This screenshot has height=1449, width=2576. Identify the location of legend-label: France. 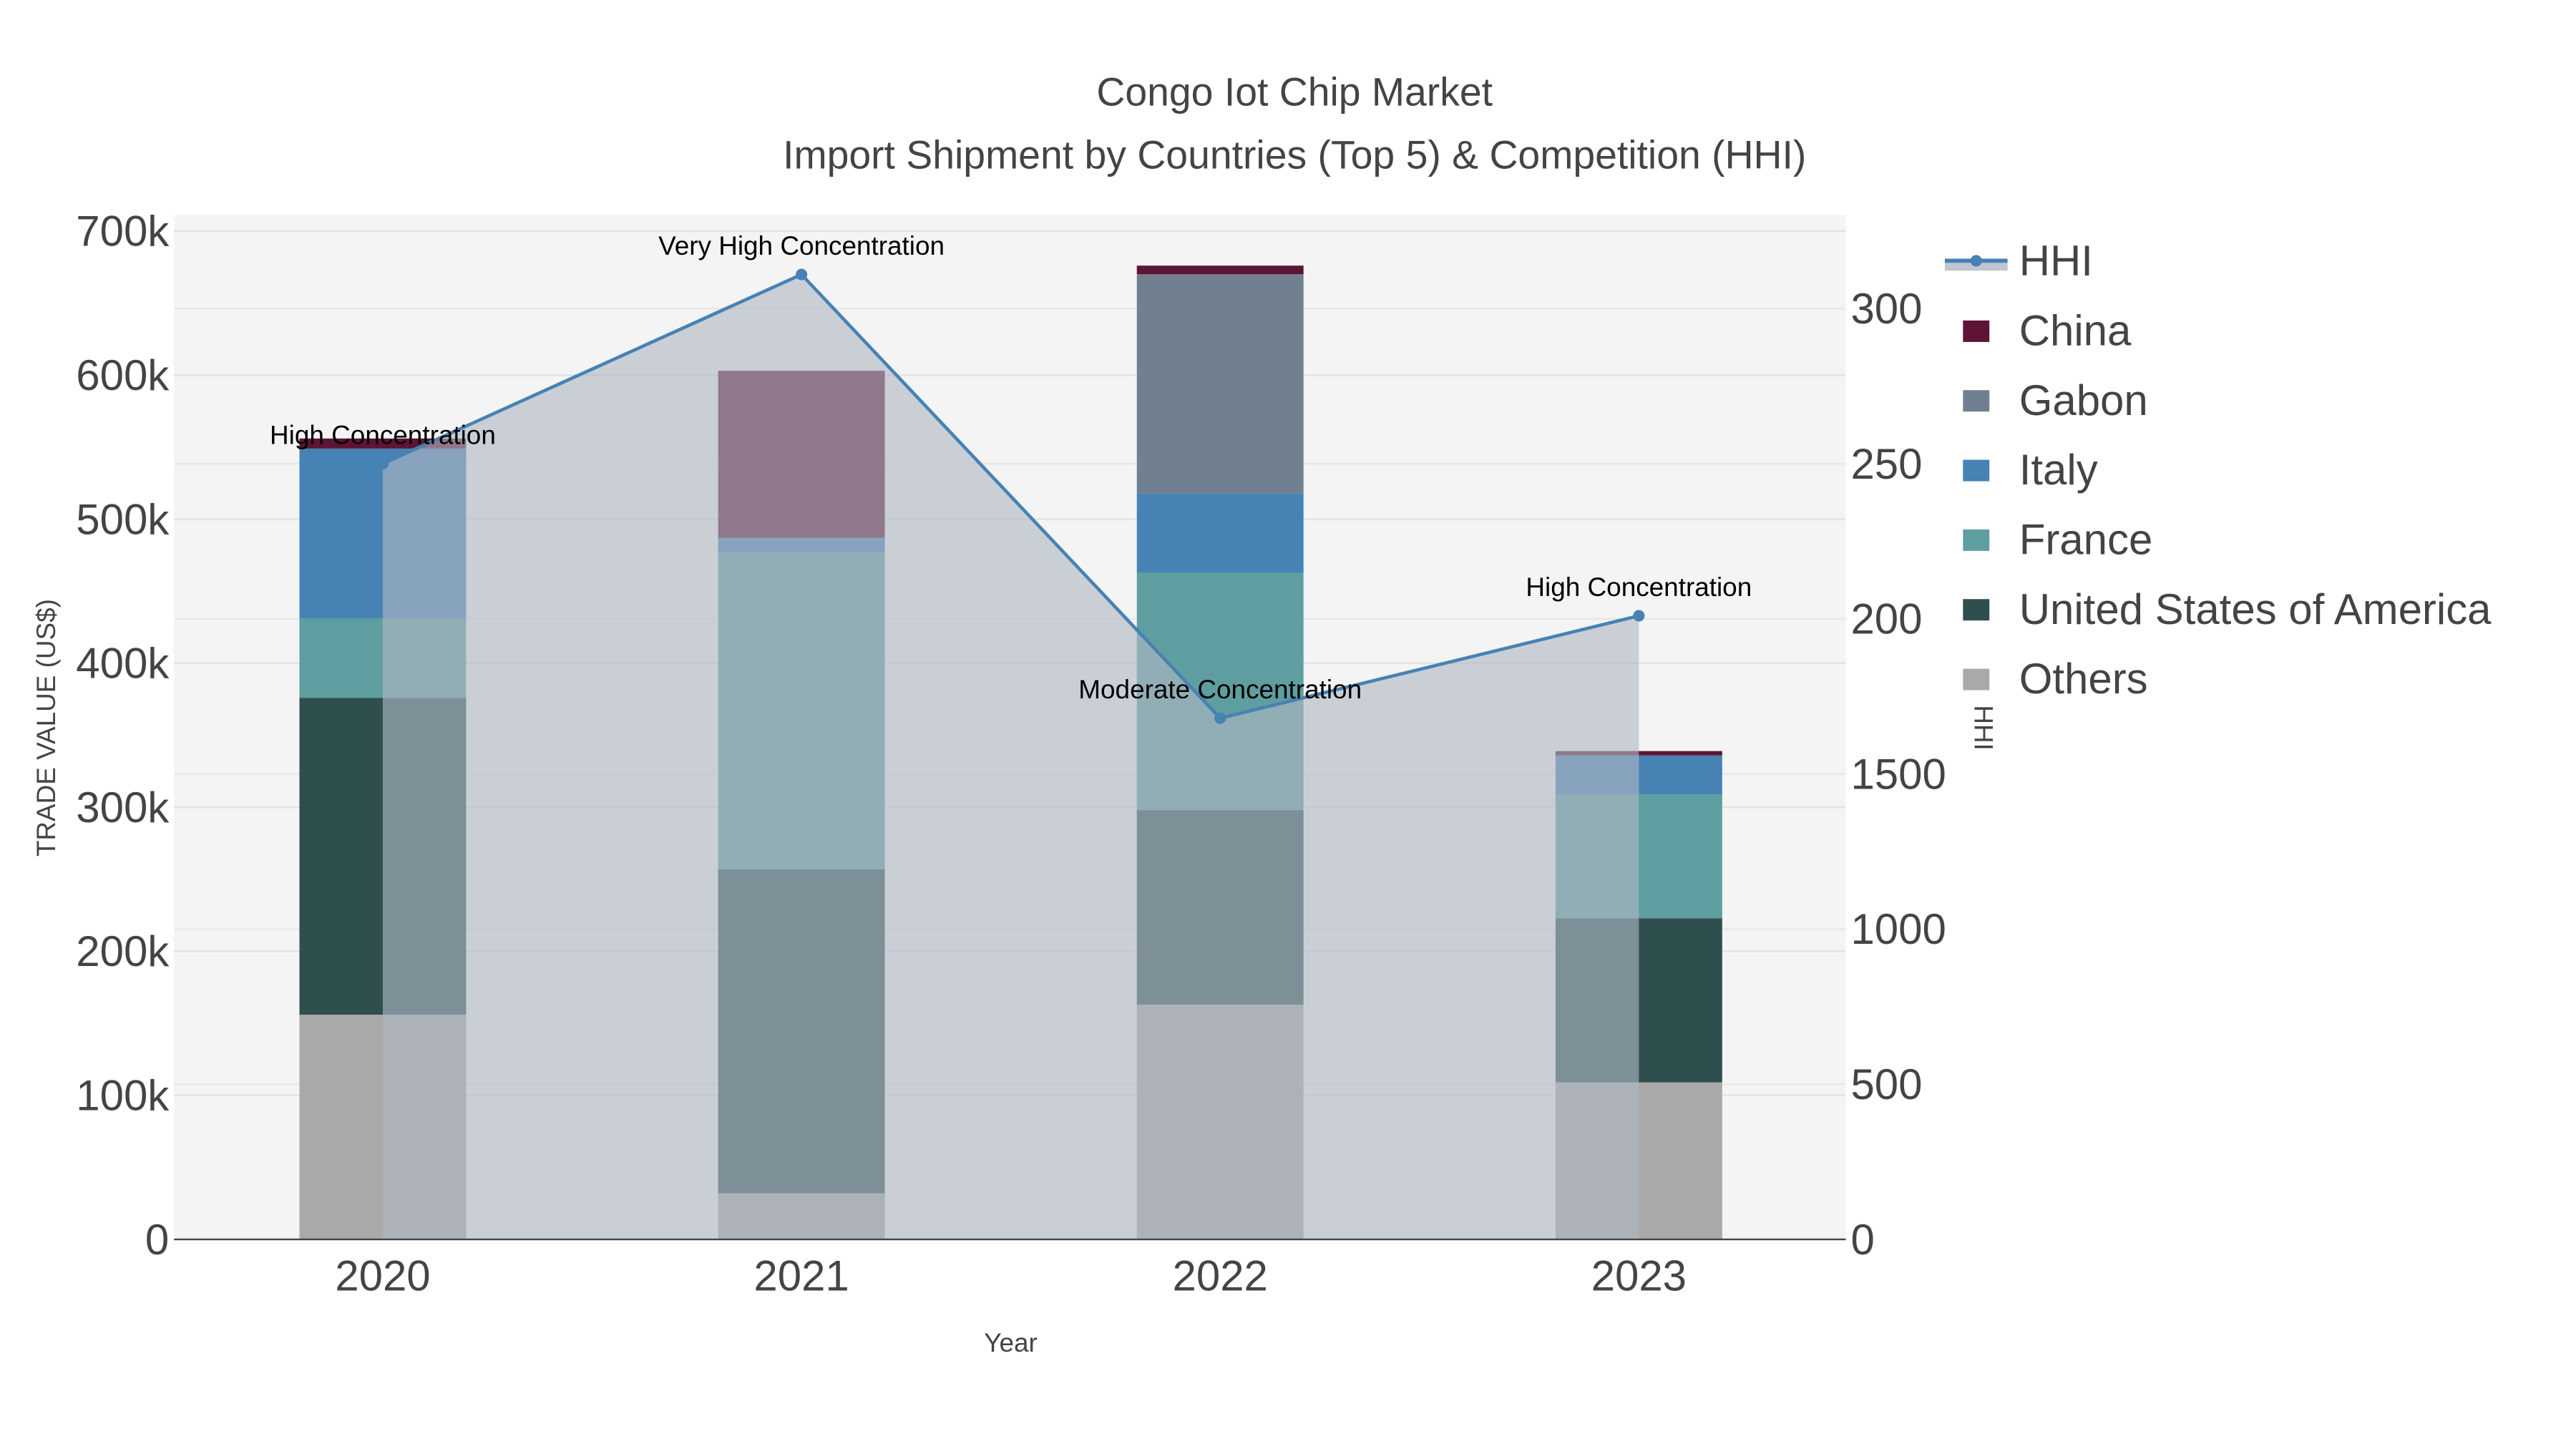
(2086, 539).